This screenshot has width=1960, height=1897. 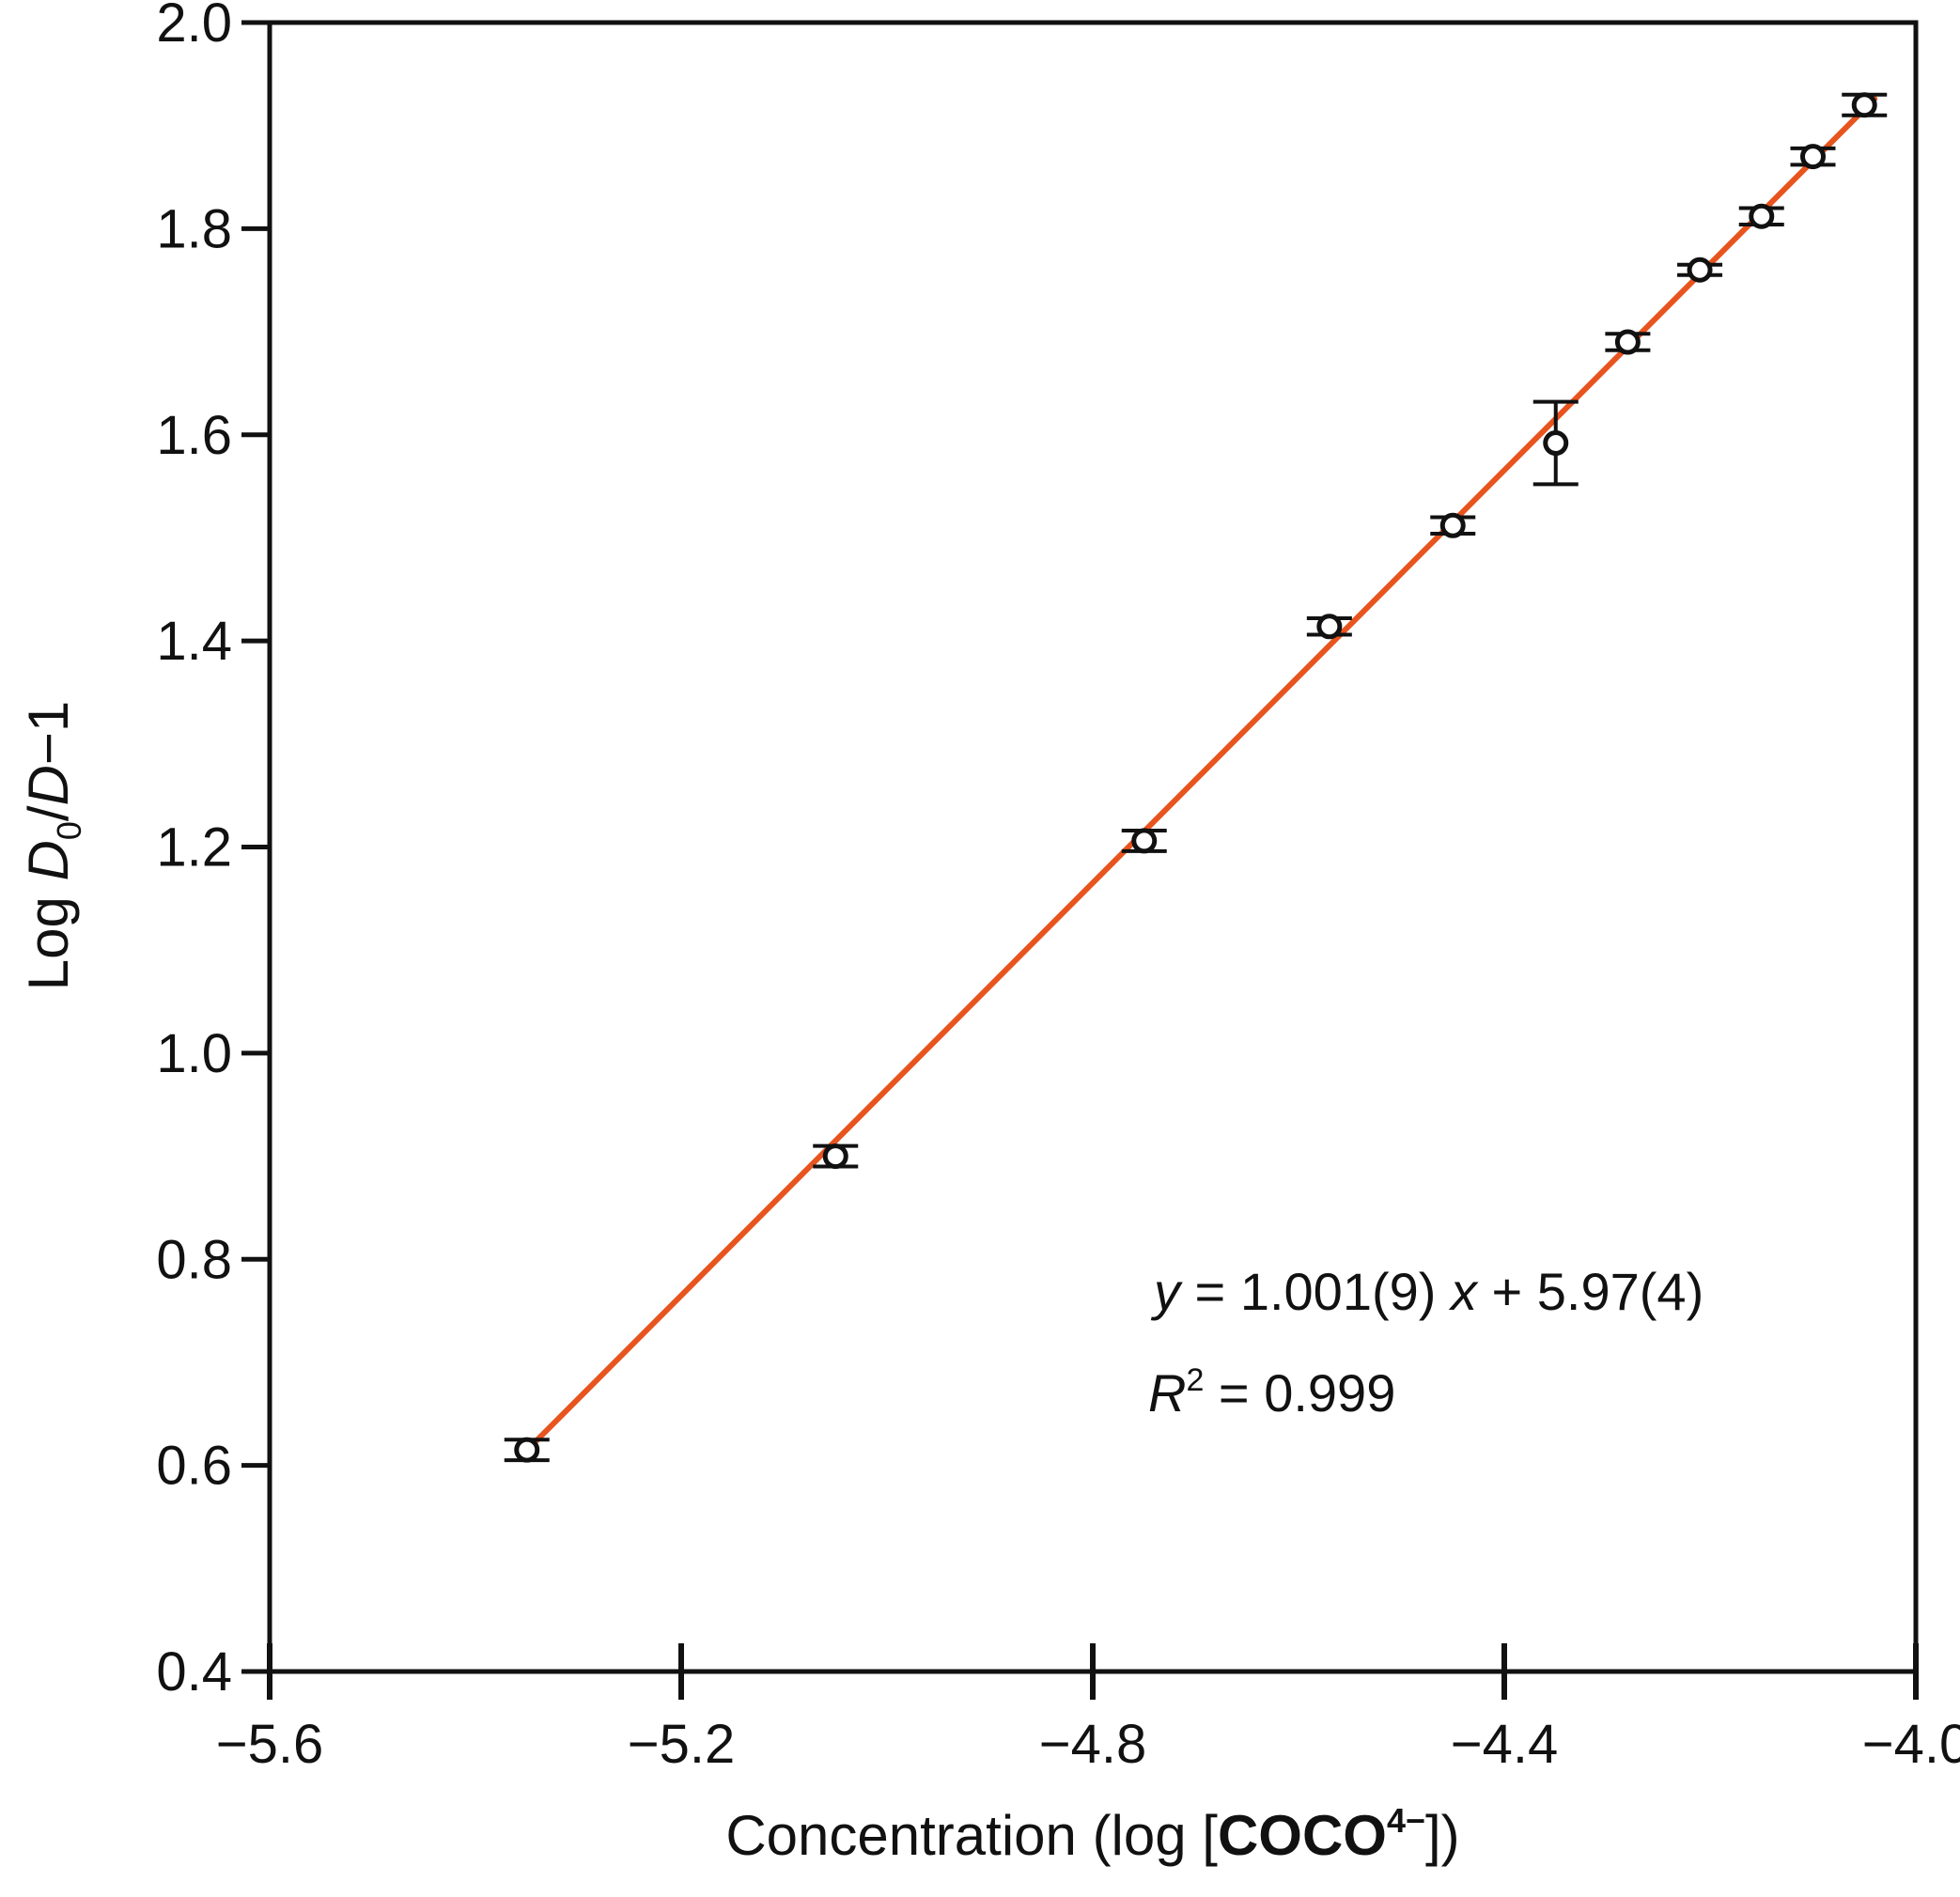 I want to click on x-tick-label: −5.2, so click(x=682, y=1744).